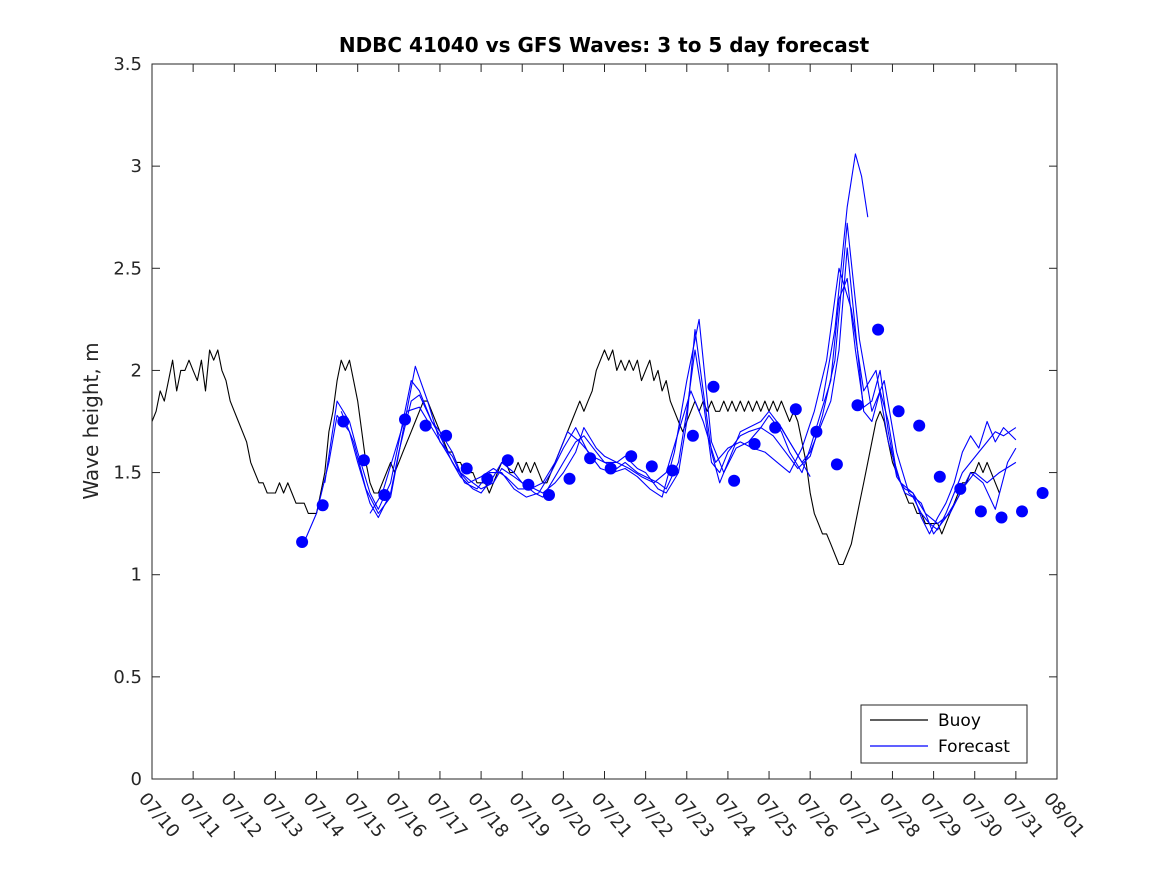 The image size is (1167, 875). What do you see at coordinates (127, 64) in the screenshot?
I see `y-tick-label: 3.5` at bounding box center [127, 64].